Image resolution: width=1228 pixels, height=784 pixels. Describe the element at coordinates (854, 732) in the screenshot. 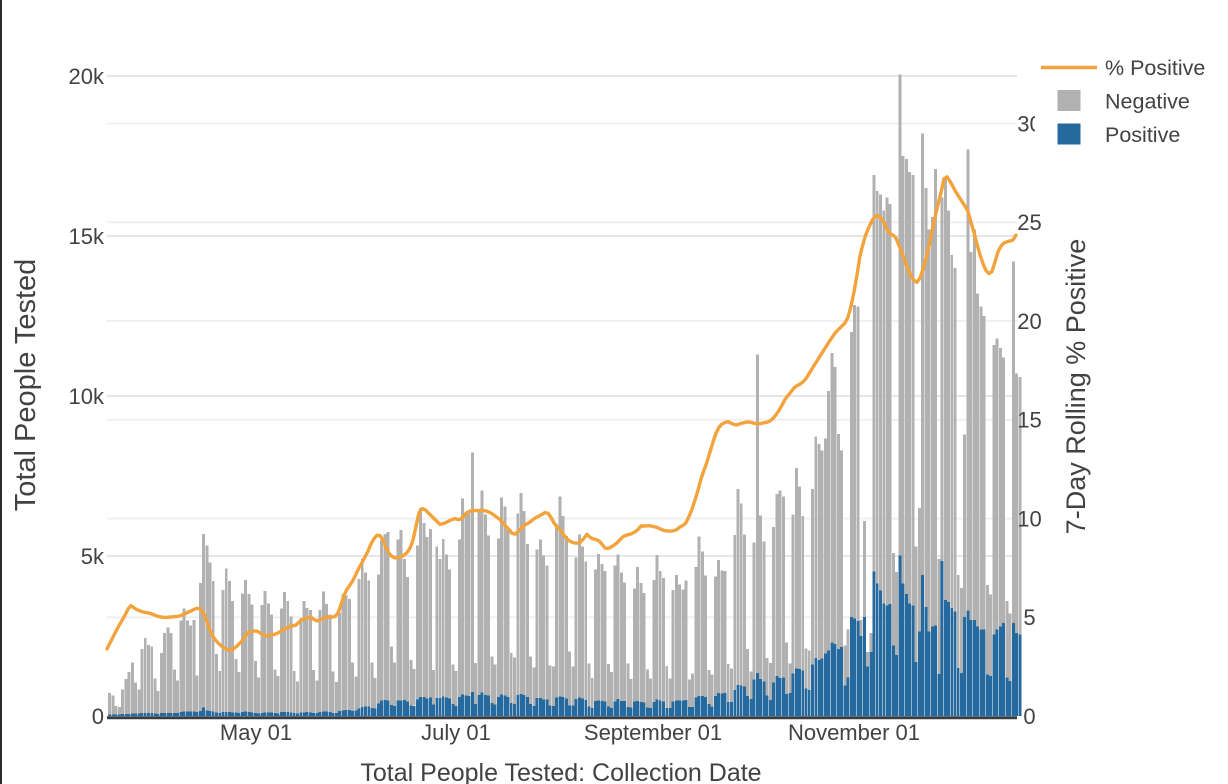

I see `svg-text: November 01` at that location.